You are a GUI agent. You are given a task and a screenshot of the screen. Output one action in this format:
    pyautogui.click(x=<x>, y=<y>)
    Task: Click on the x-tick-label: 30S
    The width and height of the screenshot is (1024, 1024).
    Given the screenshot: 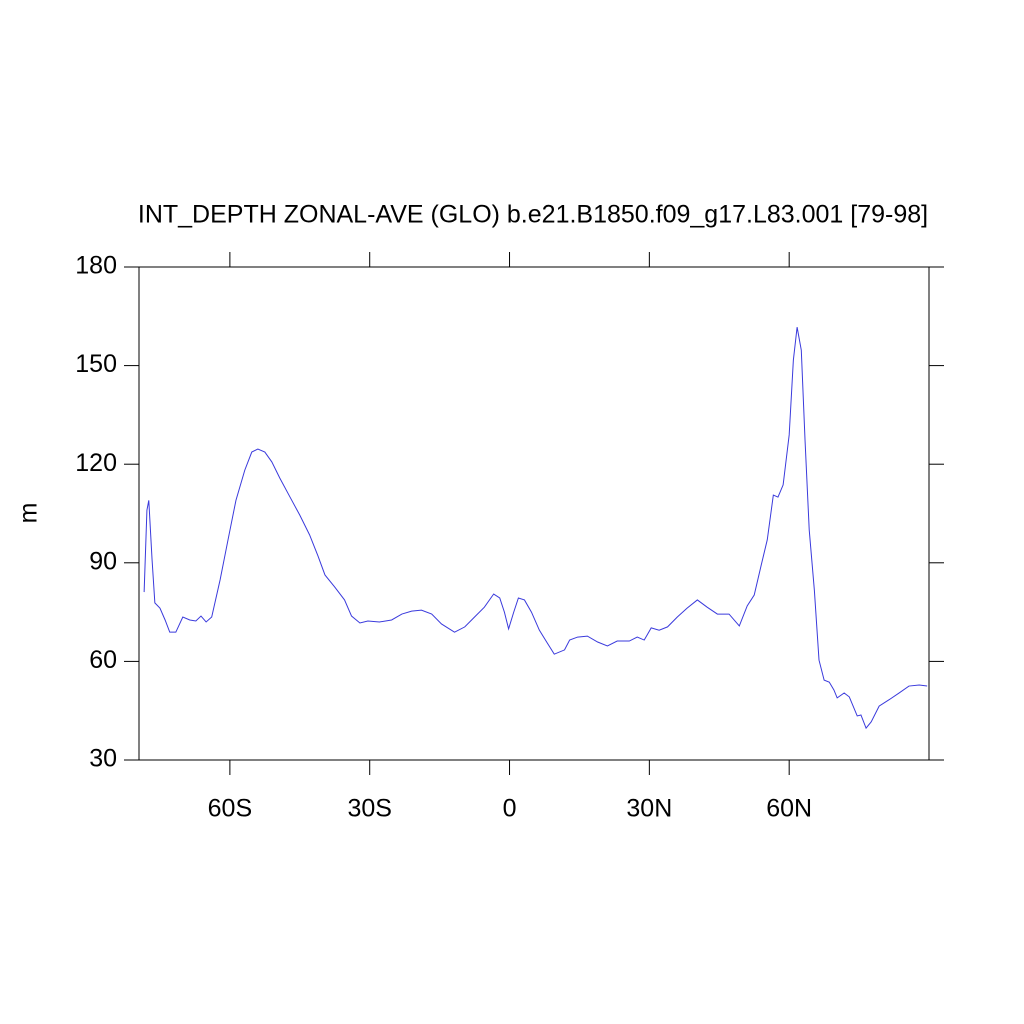 What is the action you would take?
    pyautogui.click(x=369, y=809)
    